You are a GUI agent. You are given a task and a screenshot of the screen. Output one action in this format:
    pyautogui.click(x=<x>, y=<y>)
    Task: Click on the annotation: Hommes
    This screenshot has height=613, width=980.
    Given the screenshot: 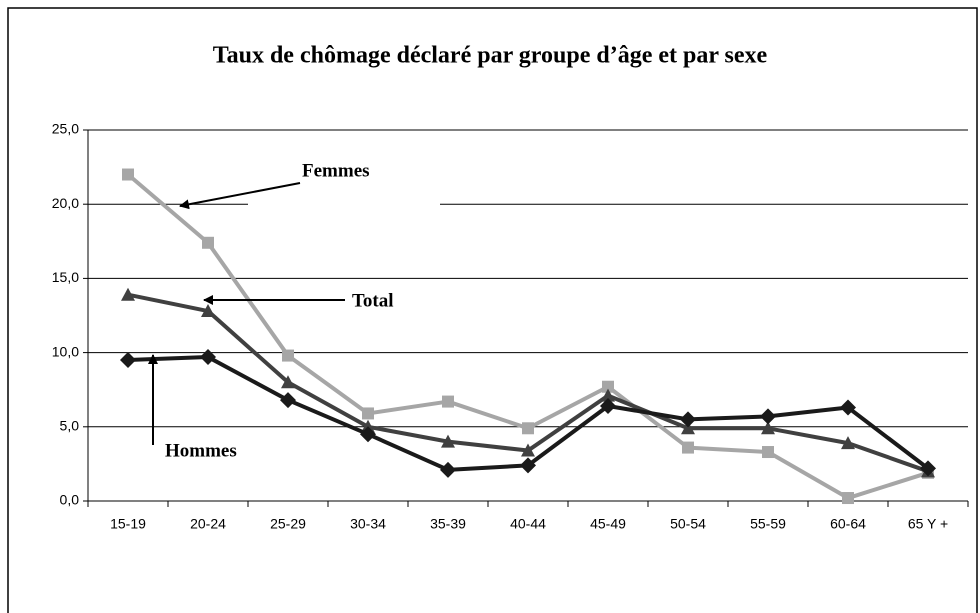 What is the action you would take?
    pyautogui.click(x=201, y=450)
    